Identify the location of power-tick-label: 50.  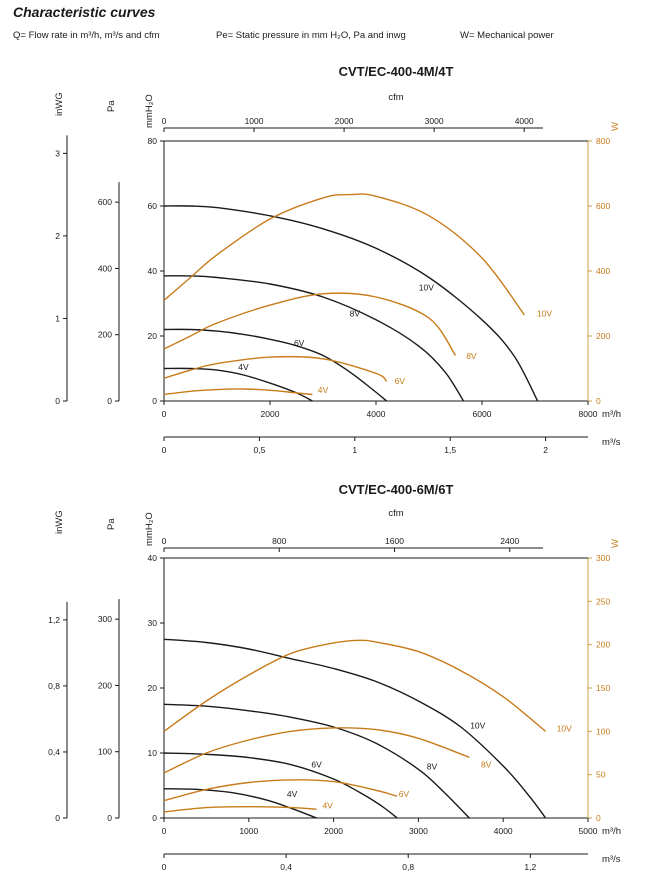
(601, 775).